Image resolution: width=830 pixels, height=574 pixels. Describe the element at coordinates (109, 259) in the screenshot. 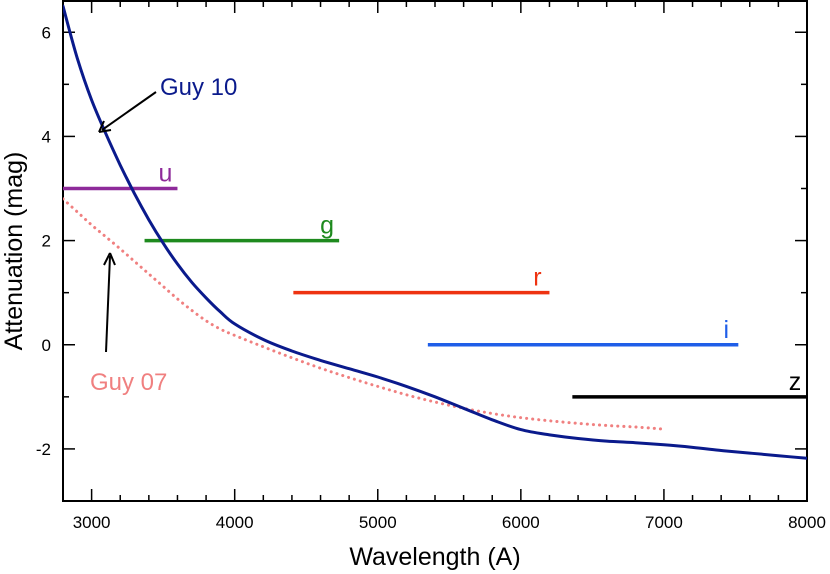

I see `guy07-arrow-head` at that location.